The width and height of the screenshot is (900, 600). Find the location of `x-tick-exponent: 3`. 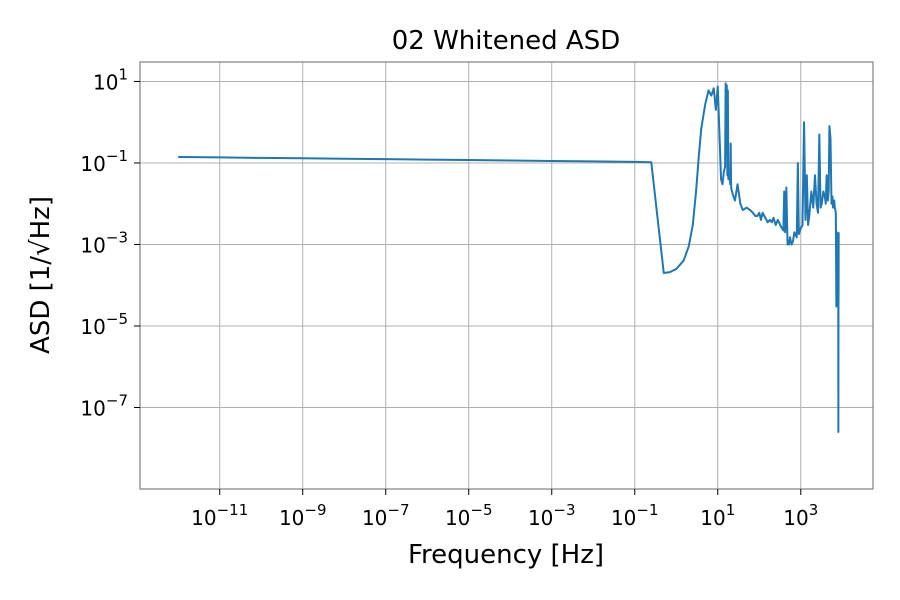

x-tick-exponent: 3 is located at coordinates (814, 510).